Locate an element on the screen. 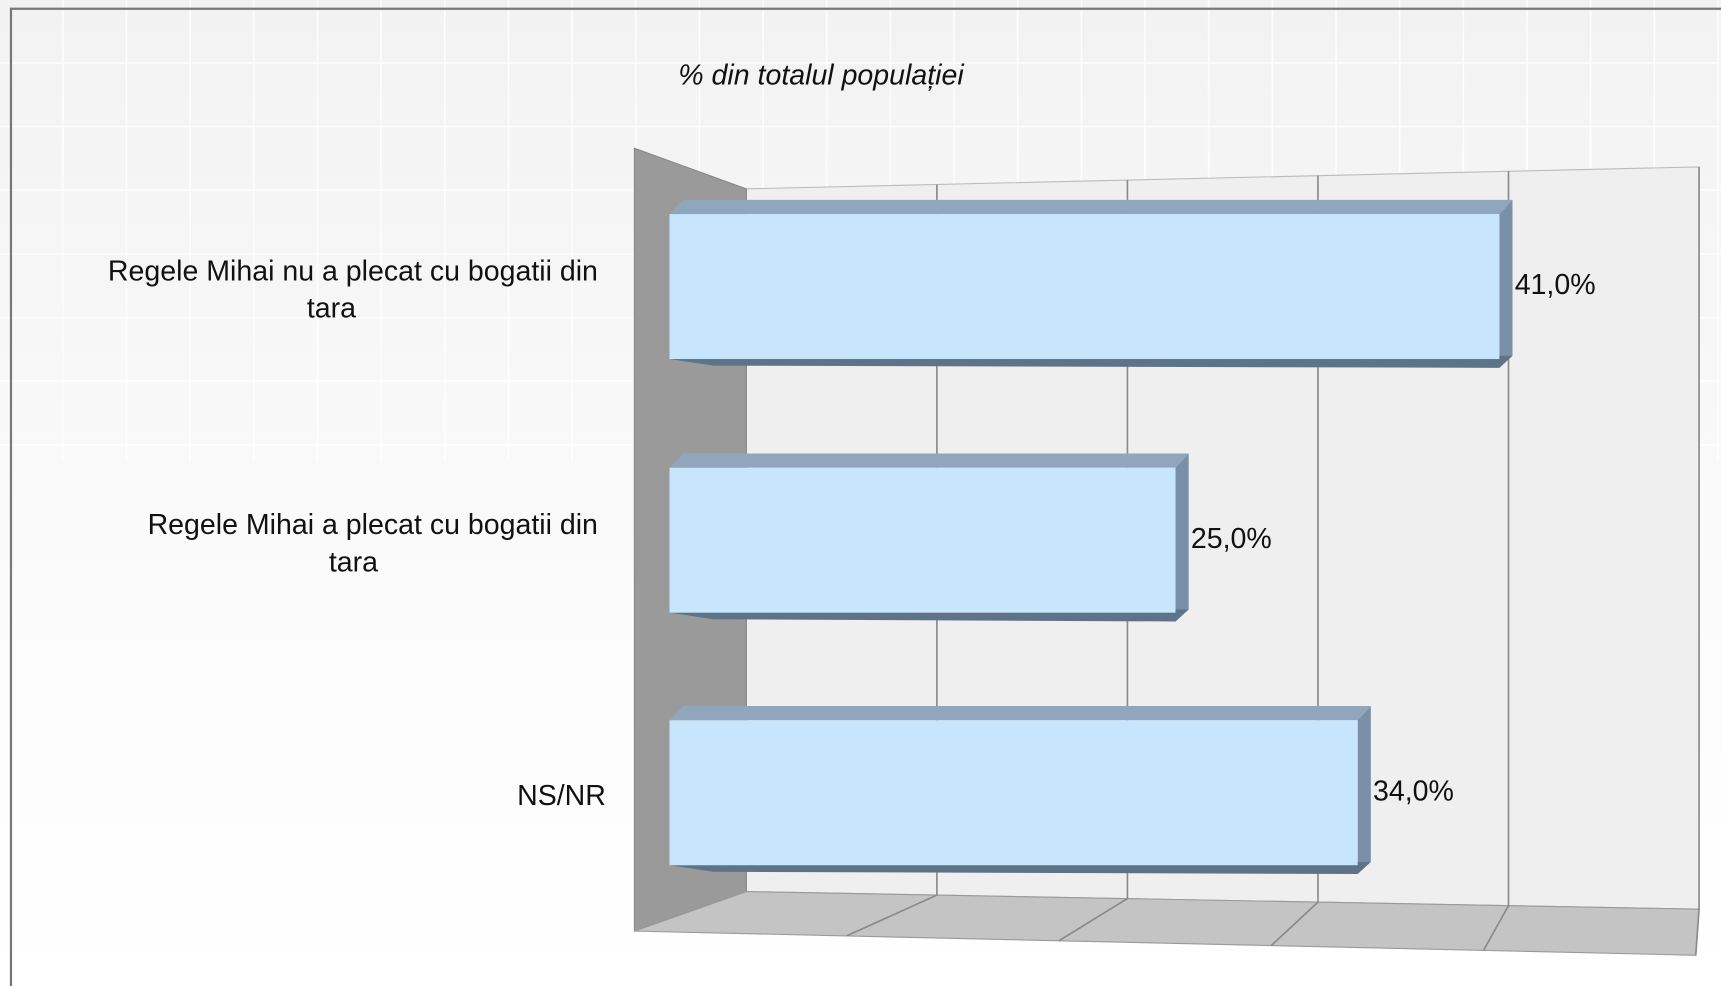 The width and height of the screenshot is (1721, 986). data-label: 34,0% is located at coordinates (1413, 791).